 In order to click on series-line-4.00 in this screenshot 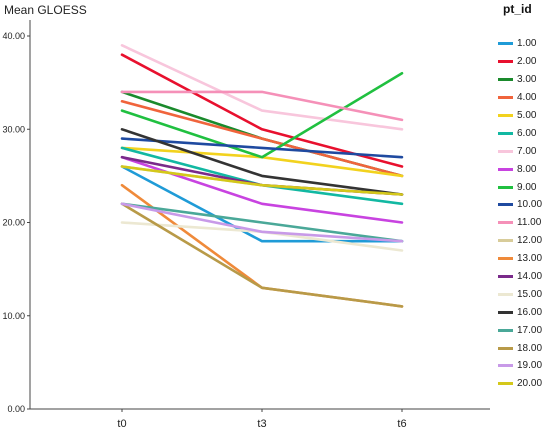, I will do `click(262, 139)`.